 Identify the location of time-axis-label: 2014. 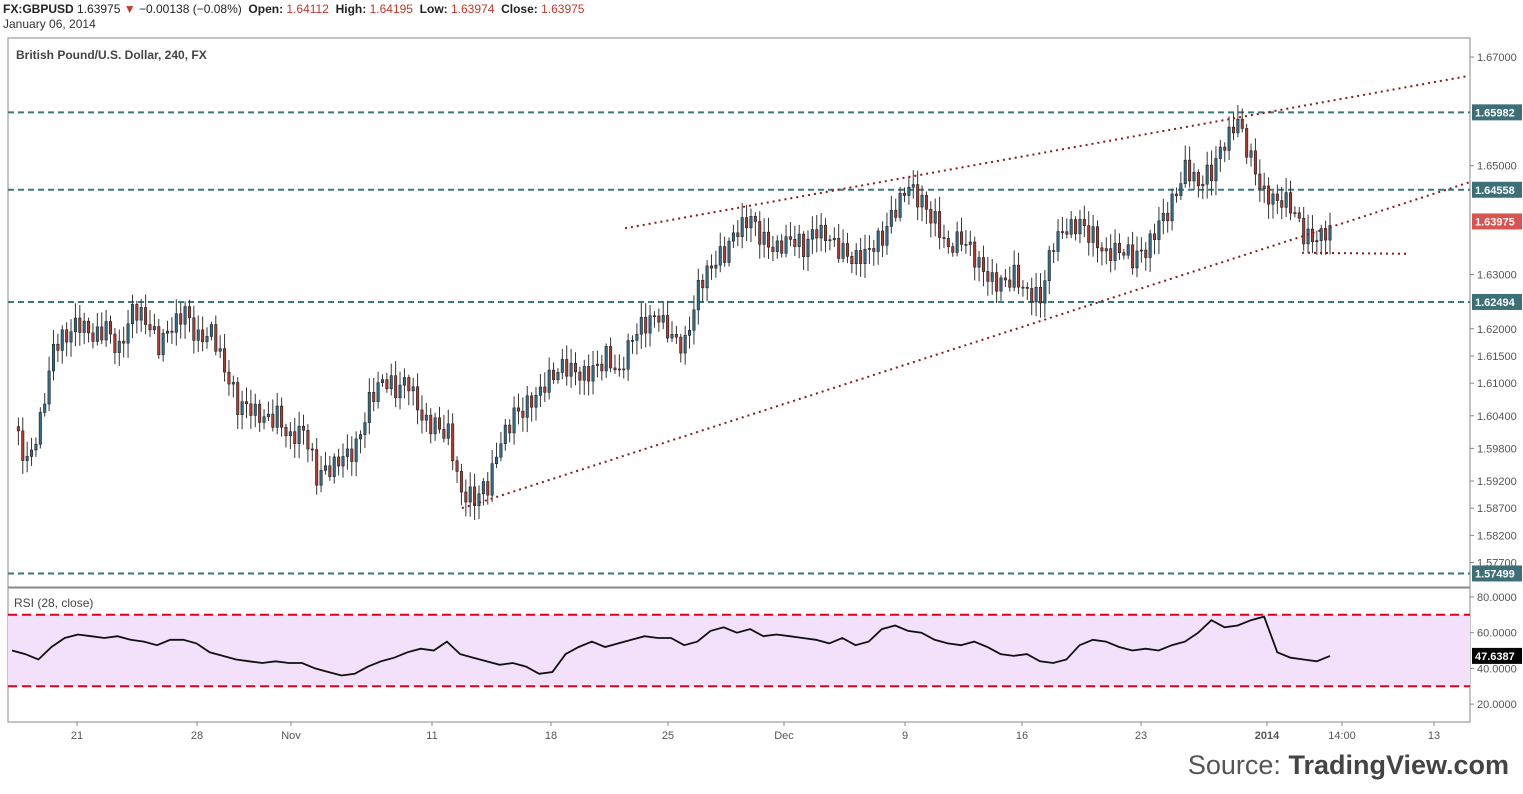
(1267, 736).